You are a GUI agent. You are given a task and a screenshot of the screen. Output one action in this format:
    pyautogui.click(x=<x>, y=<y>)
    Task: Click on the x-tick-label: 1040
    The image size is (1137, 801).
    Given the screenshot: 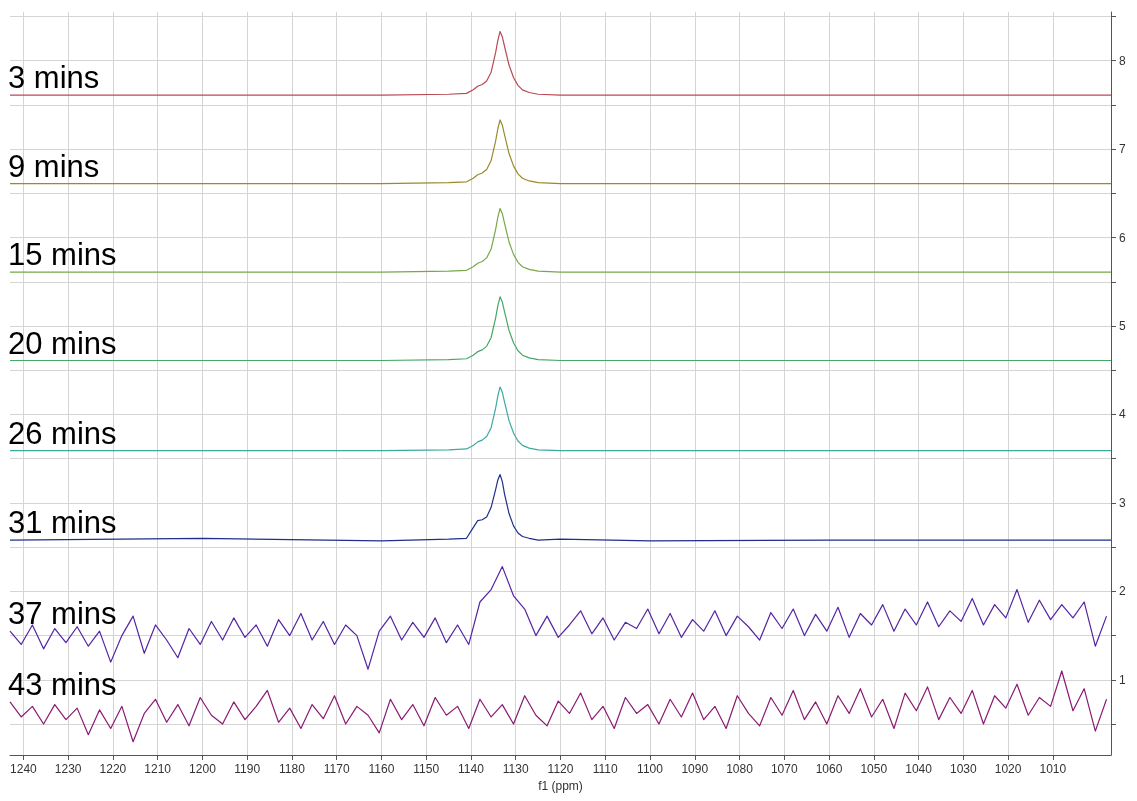 What is the action you would take?
    pyautogui.click(x=919, y=769)
    